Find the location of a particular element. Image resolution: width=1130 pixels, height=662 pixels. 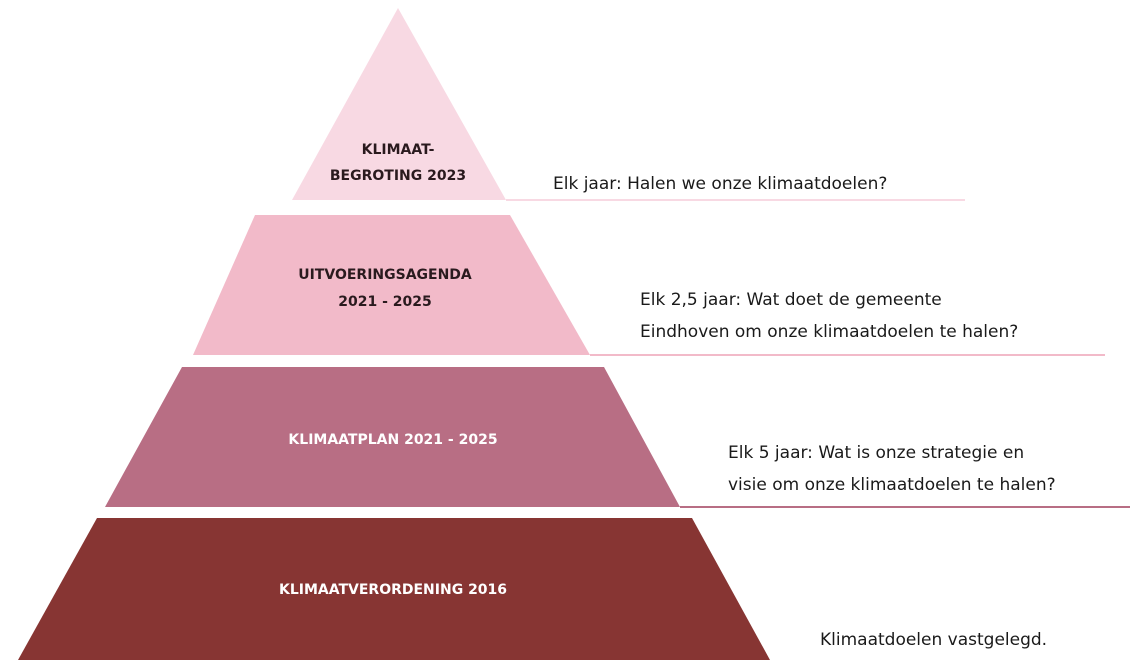

layer-description: Klimaatdoelen vastgelegd. is located at coordinates (933, 640).